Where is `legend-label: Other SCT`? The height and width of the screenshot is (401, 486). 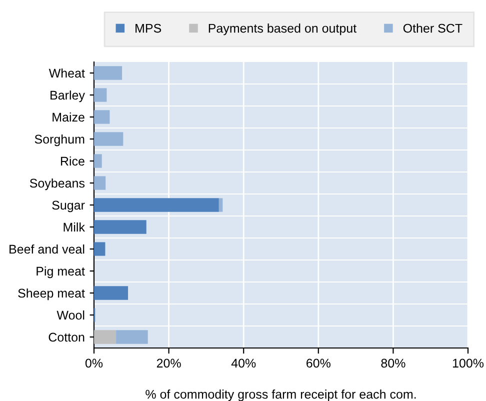
legend-label: Other SCT is located at coordinates (432, 28).